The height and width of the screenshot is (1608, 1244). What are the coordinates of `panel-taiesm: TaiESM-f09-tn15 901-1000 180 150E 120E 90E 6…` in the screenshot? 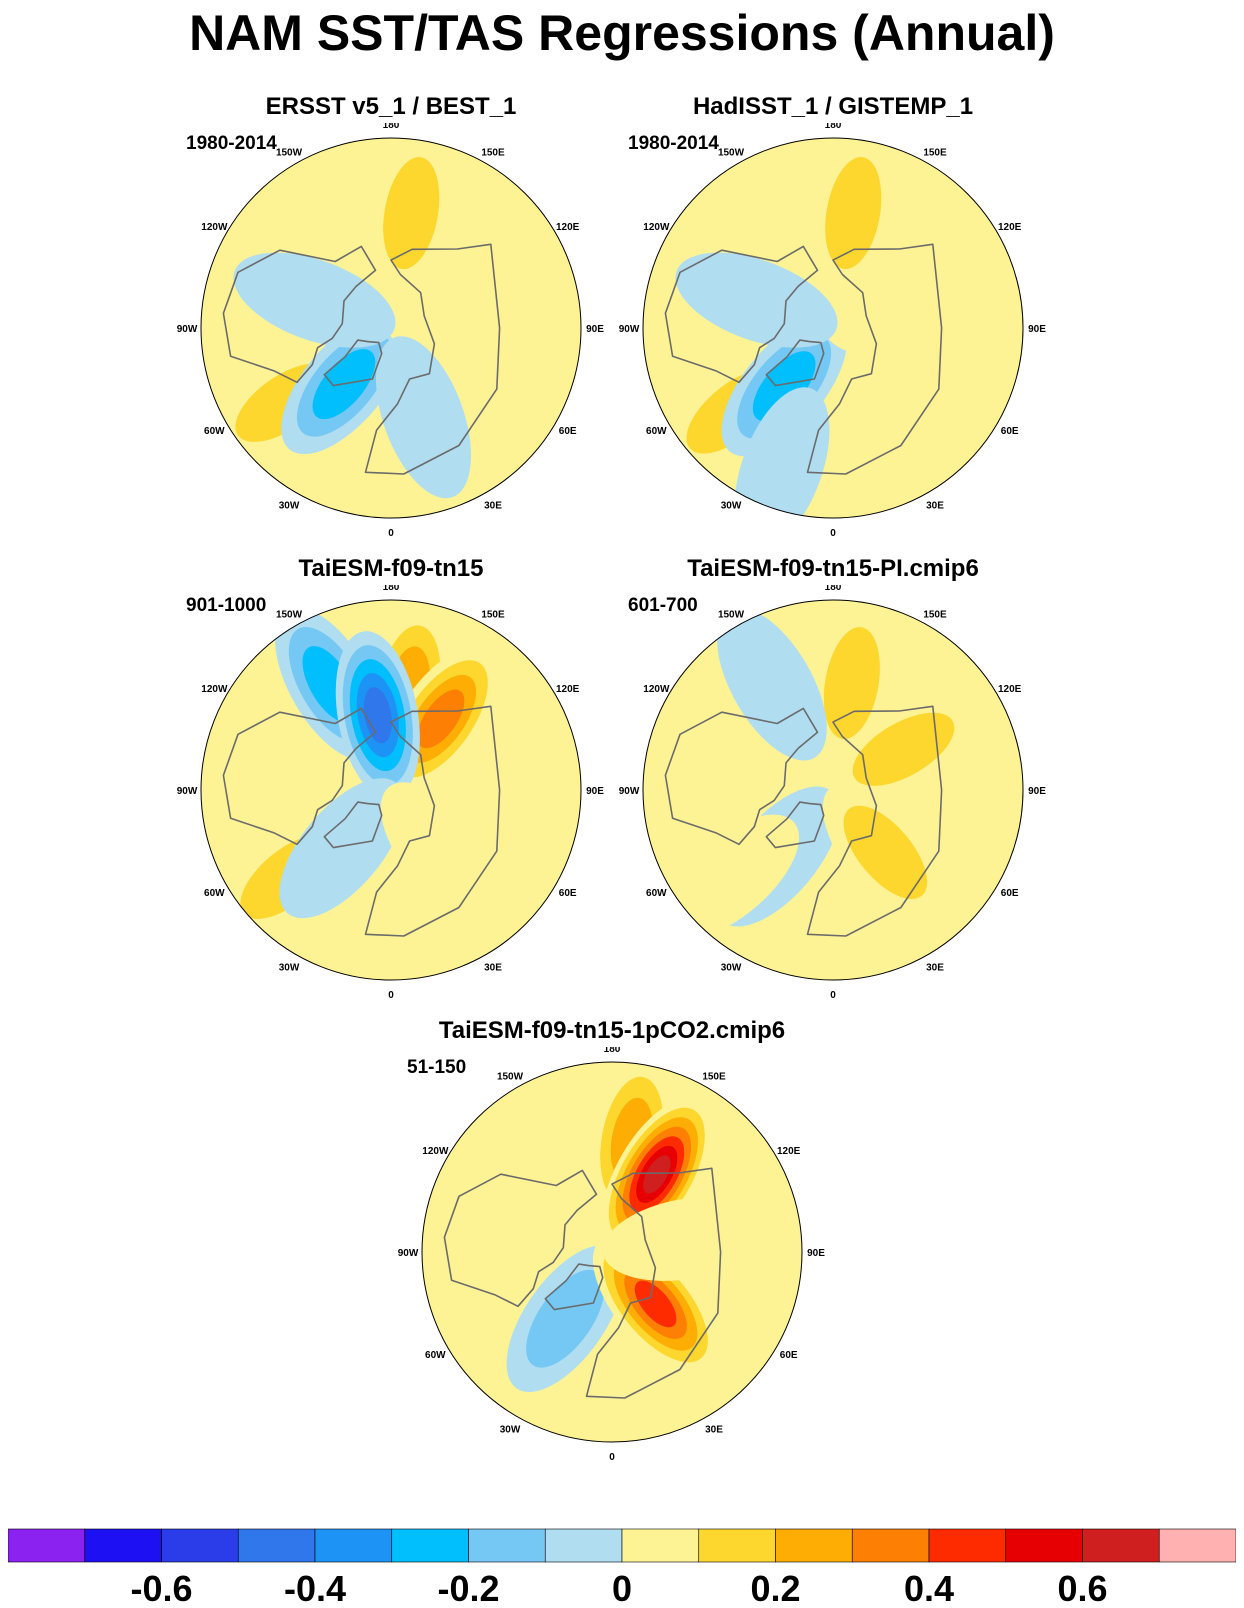 It's located at (391, 782).